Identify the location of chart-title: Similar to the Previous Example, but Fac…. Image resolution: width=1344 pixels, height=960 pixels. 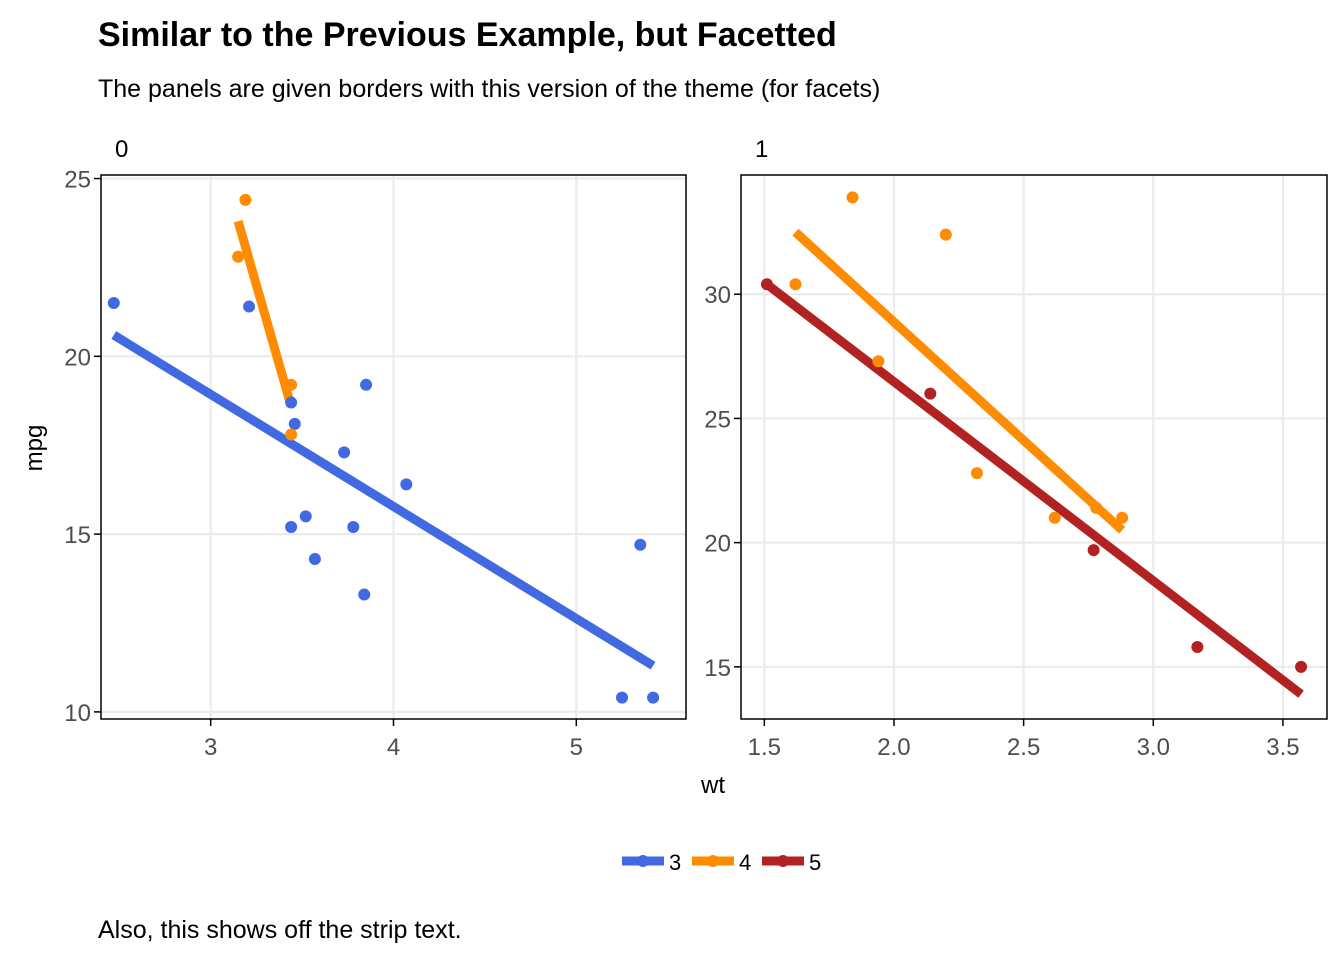
(467, 35).